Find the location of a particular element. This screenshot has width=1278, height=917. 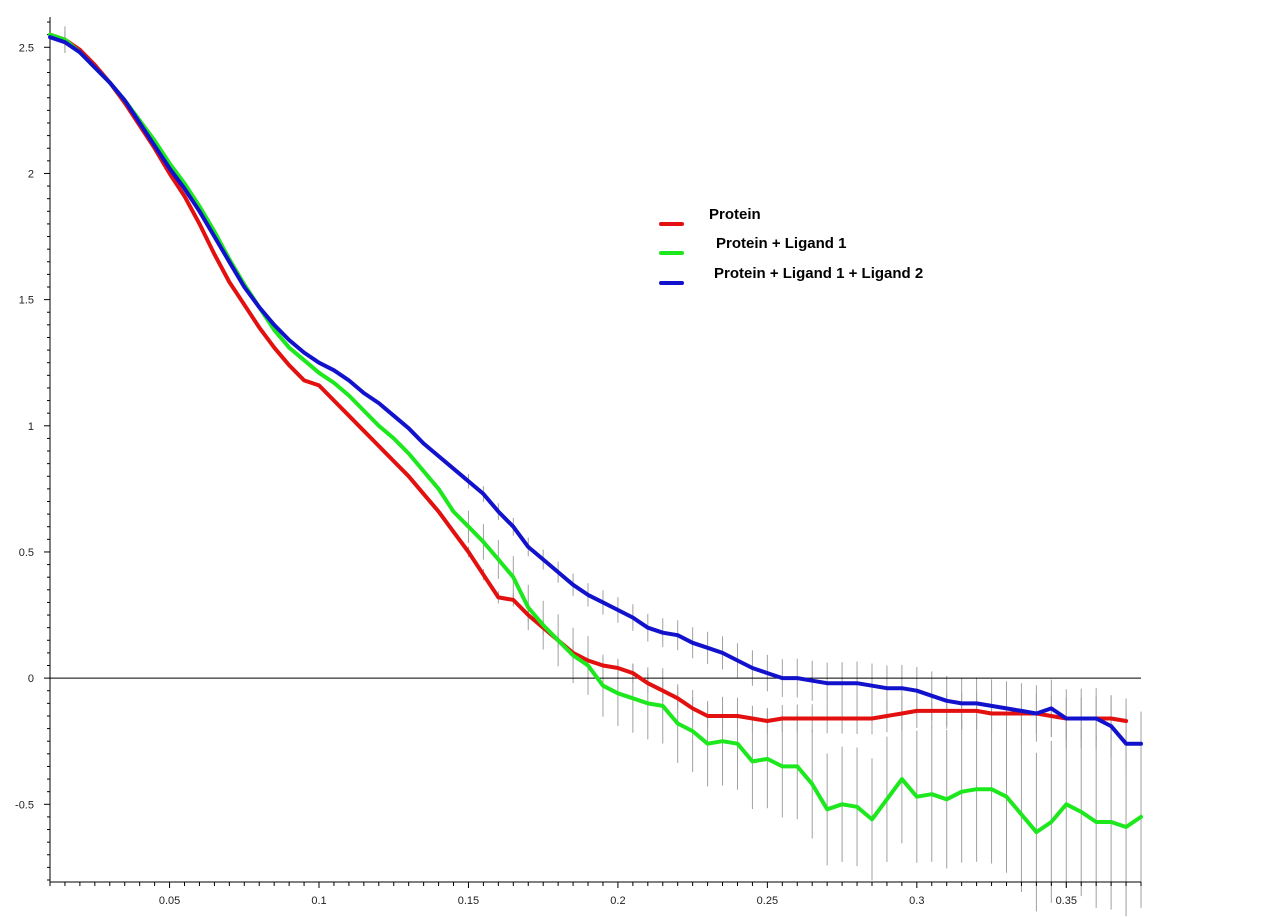

legend-label: Protein + Ligand 1 + Ligand 2 is located at coordinates (818, 273).